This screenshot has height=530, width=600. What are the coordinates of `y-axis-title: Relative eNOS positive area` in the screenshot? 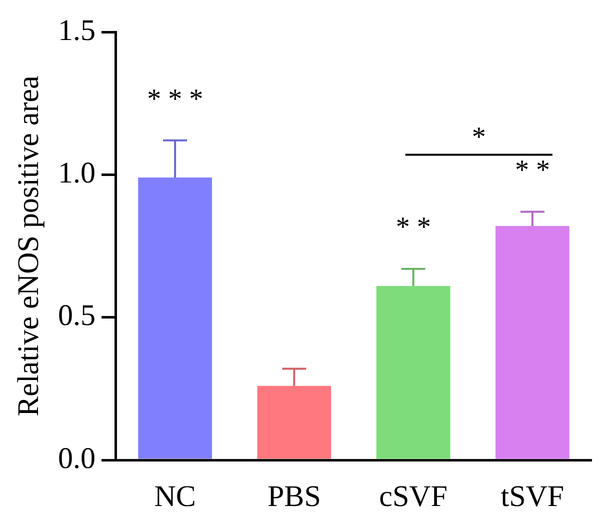 It's located at (28, 246).